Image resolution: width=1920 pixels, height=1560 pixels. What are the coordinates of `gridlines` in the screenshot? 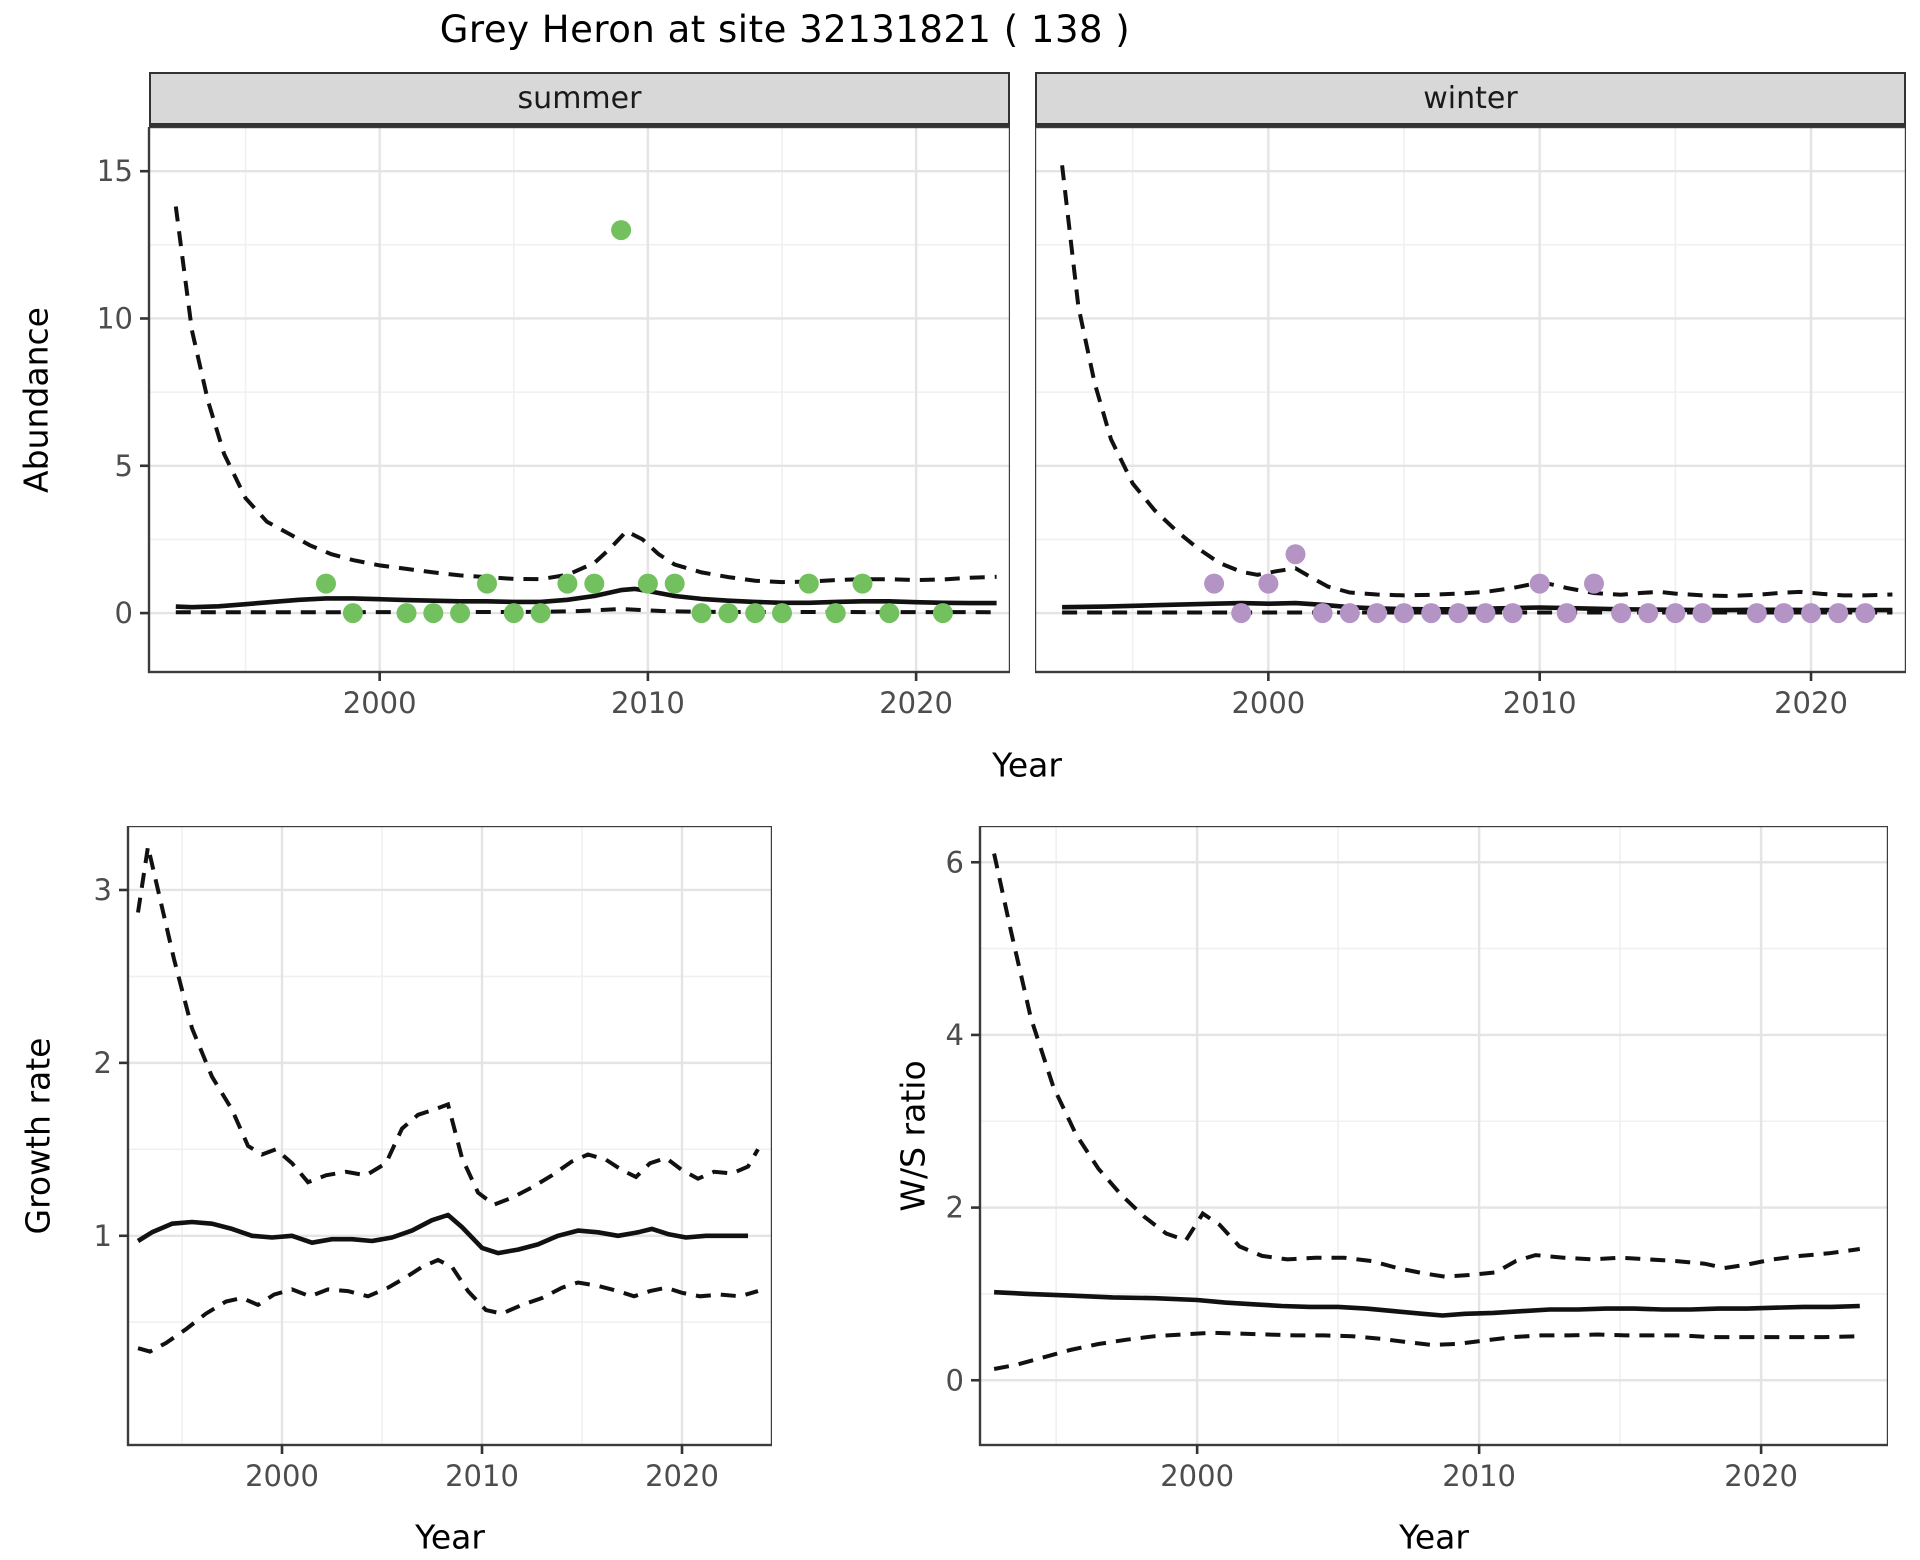 It's located at (450, 1135).